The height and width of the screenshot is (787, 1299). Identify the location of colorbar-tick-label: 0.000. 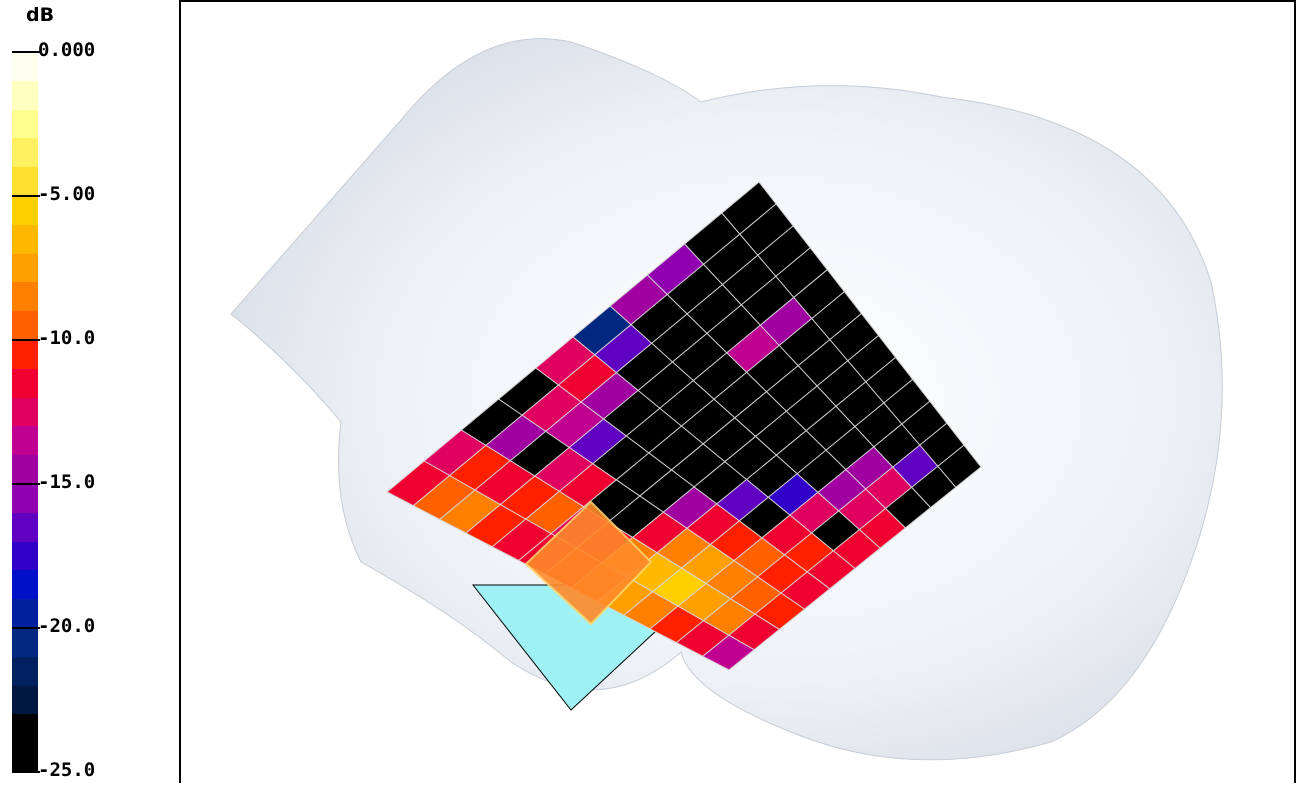
(67, 50).